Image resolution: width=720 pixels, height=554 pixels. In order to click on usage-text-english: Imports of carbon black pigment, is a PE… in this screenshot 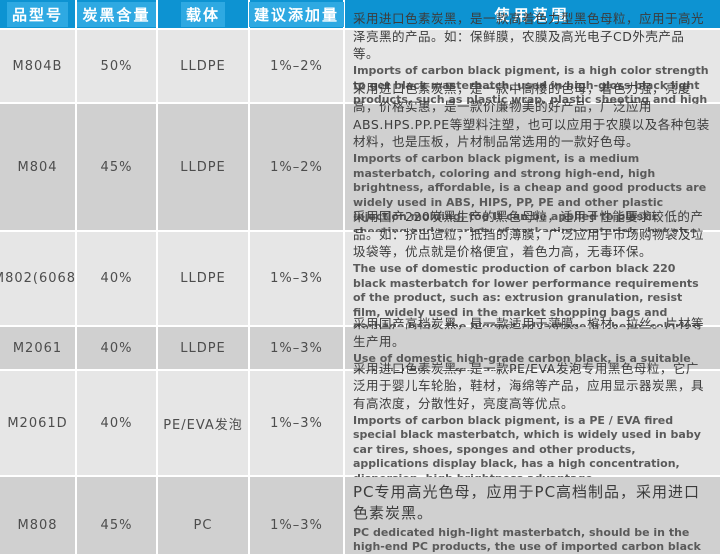, I will do `click(527, 449)`.